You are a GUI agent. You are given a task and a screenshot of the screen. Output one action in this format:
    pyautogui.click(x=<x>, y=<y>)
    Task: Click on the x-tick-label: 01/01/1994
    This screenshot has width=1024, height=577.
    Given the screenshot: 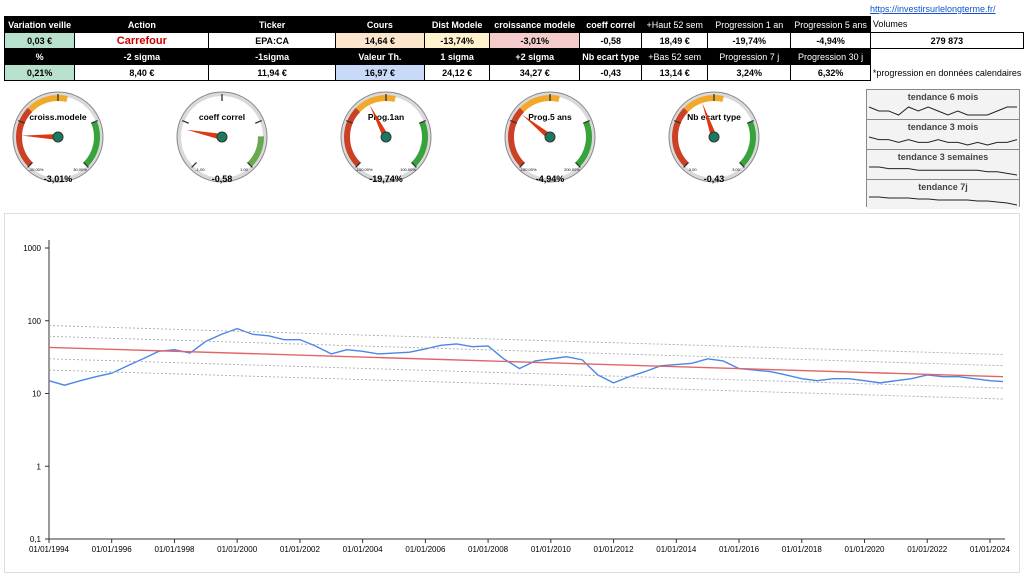 What is the action you would take?
    pyautogui.click(x=49, y=549)
    